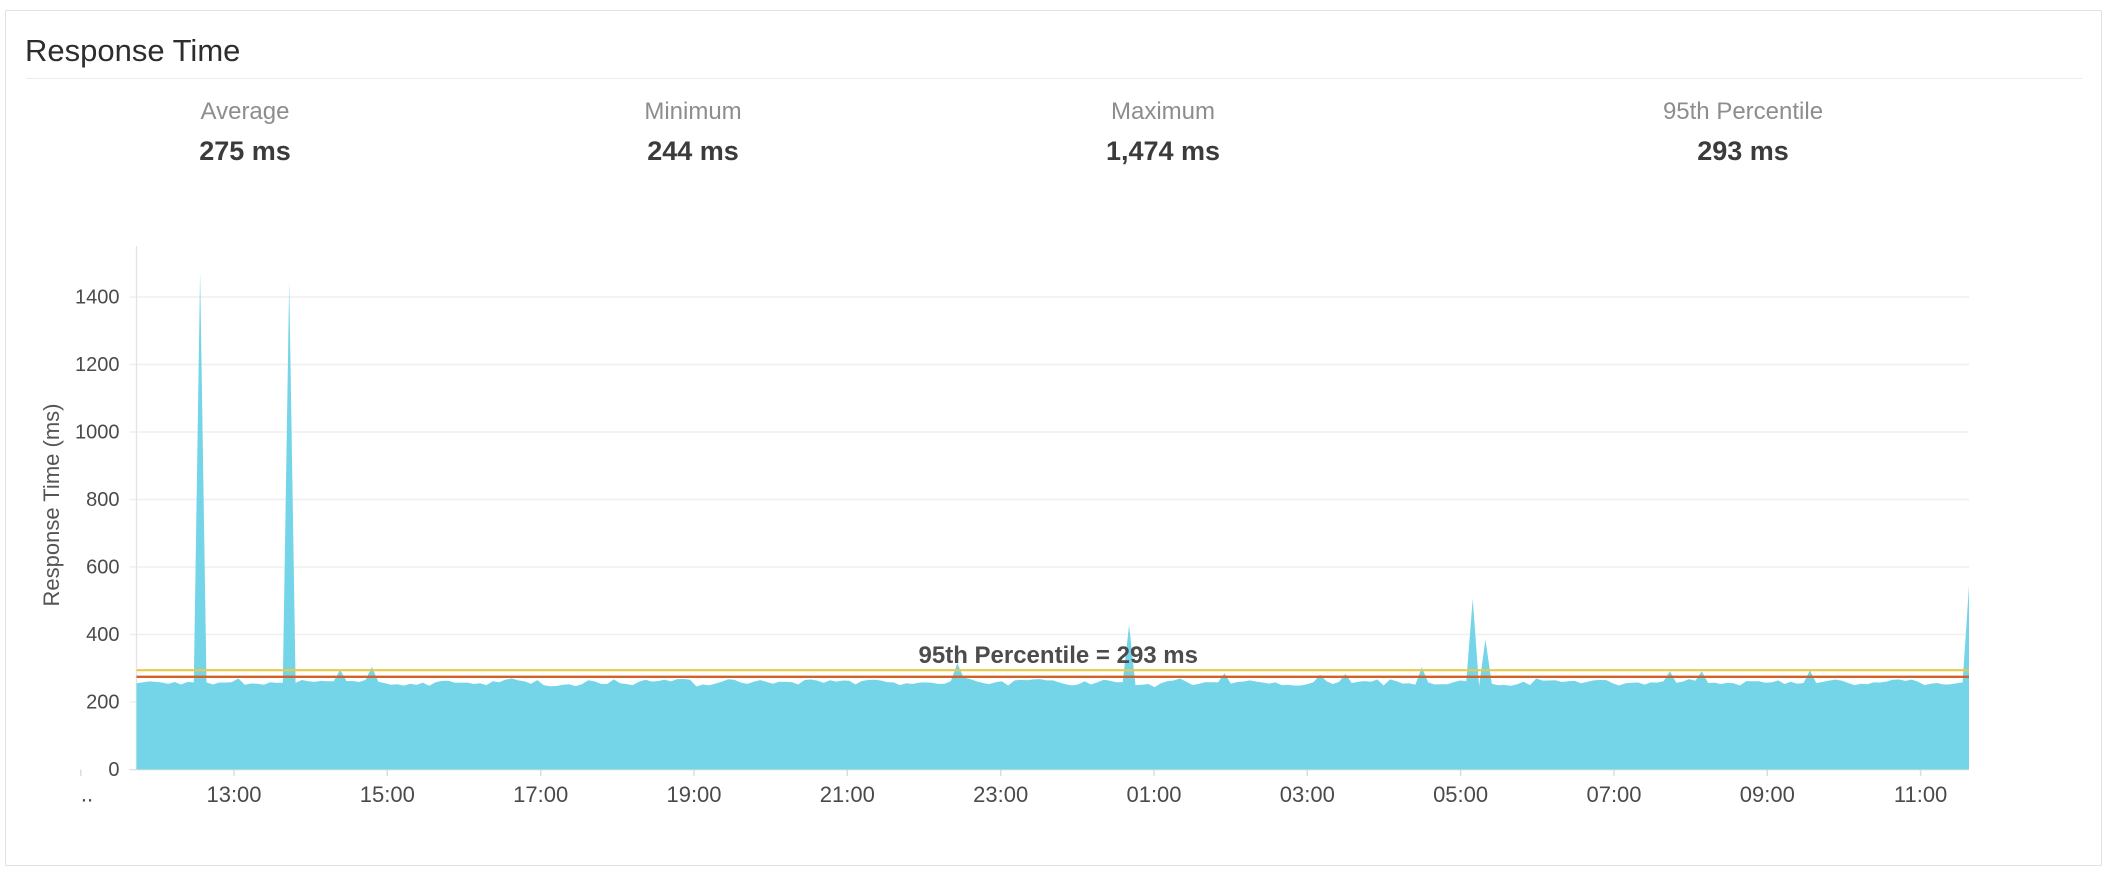 Image resolution: width=2112 pixels, height=874 pixels. What do you see at coordinates (1767, 794) in the screenshot?
I see `svg-text: 09:00` at bounding box center [1767, 794].